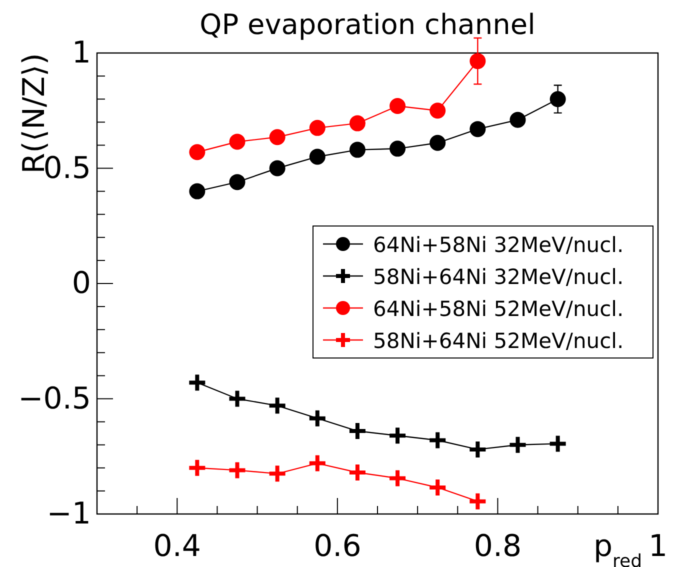  I want to click on x-tick-label: 1, so click(658, 546).